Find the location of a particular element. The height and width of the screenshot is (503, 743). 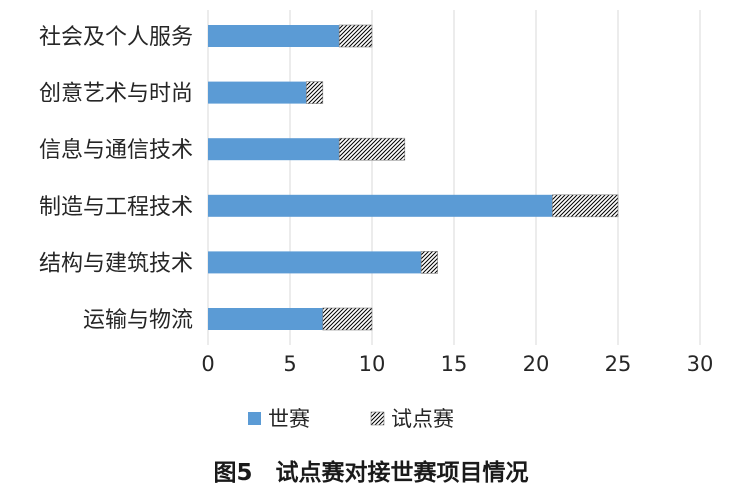

x-tick-label: 5 is located at coordinates (289, 364).